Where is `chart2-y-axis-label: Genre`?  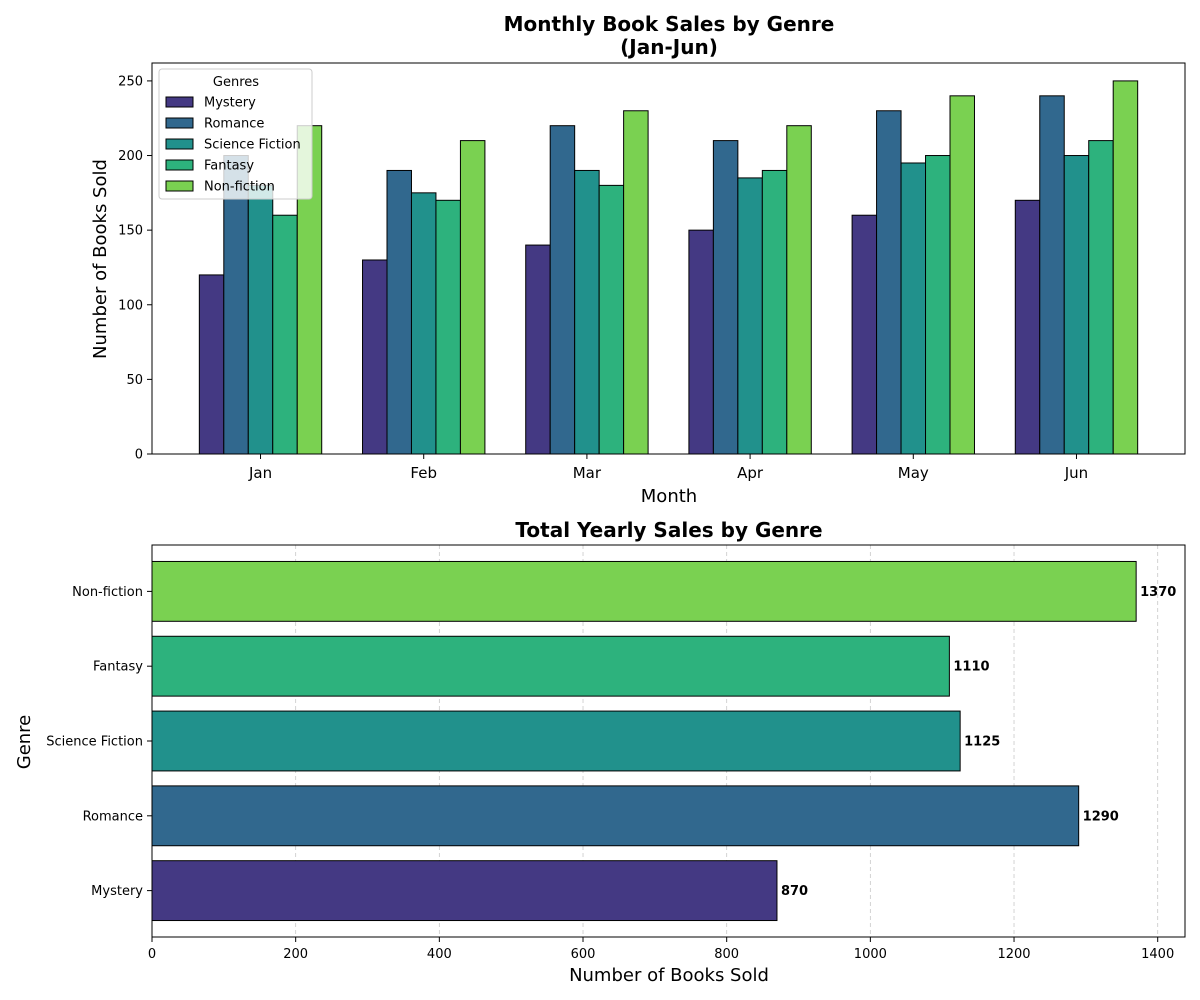
chart2-y-axis-label: Genre is located at coordinates (24, 742).